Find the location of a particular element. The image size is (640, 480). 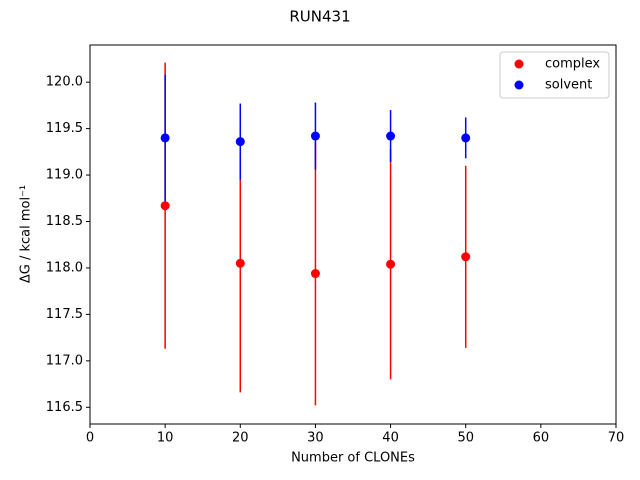

x-tick-label: 0 is located at coordinates (90, 438).